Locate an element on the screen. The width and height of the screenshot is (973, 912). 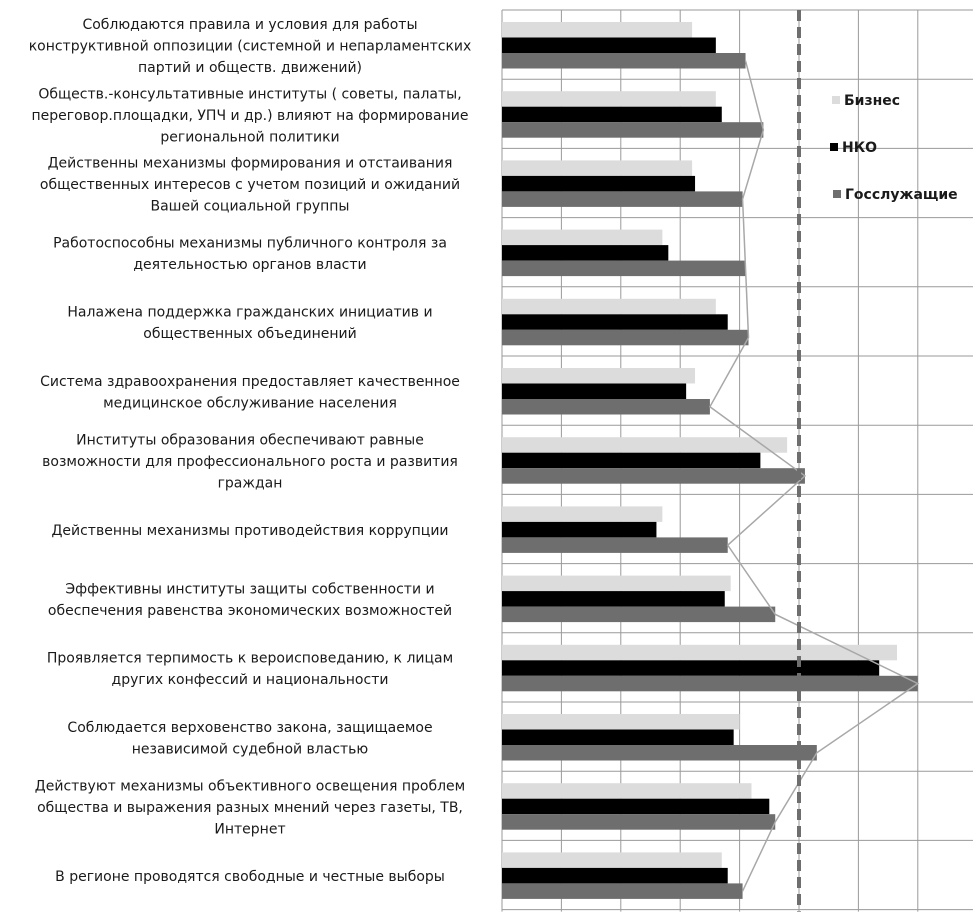
category-label: граждан is located at coordinates (250, 483).